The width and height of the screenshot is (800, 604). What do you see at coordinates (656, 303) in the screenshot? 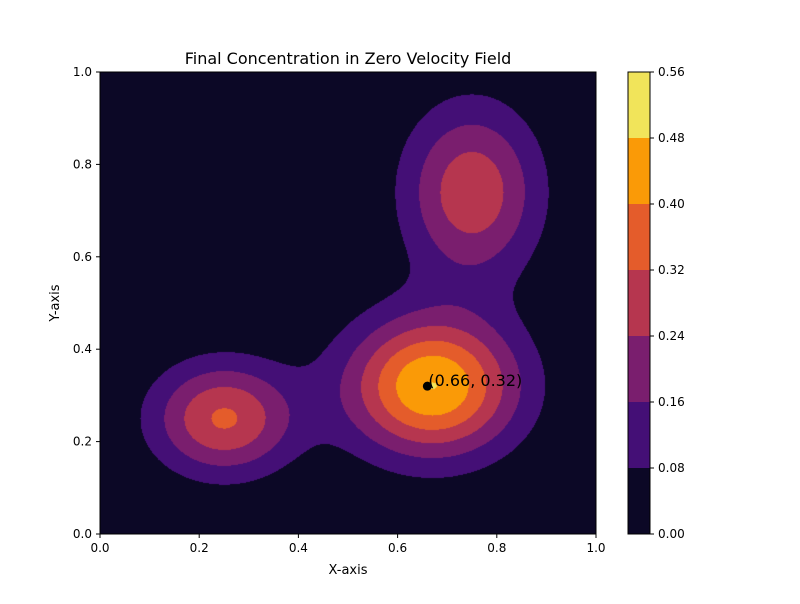
I see `colorbar: 0.00 0.08 0.16 0.24 0.32 0.40 0.48 0.56` at bounding box center [656, 303].